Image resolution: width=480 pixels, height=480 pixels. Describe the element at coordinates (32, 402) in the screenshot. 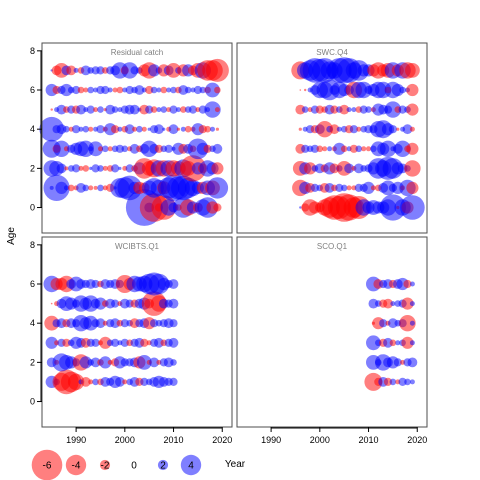

I see `y-tick-label: 0` at that location.